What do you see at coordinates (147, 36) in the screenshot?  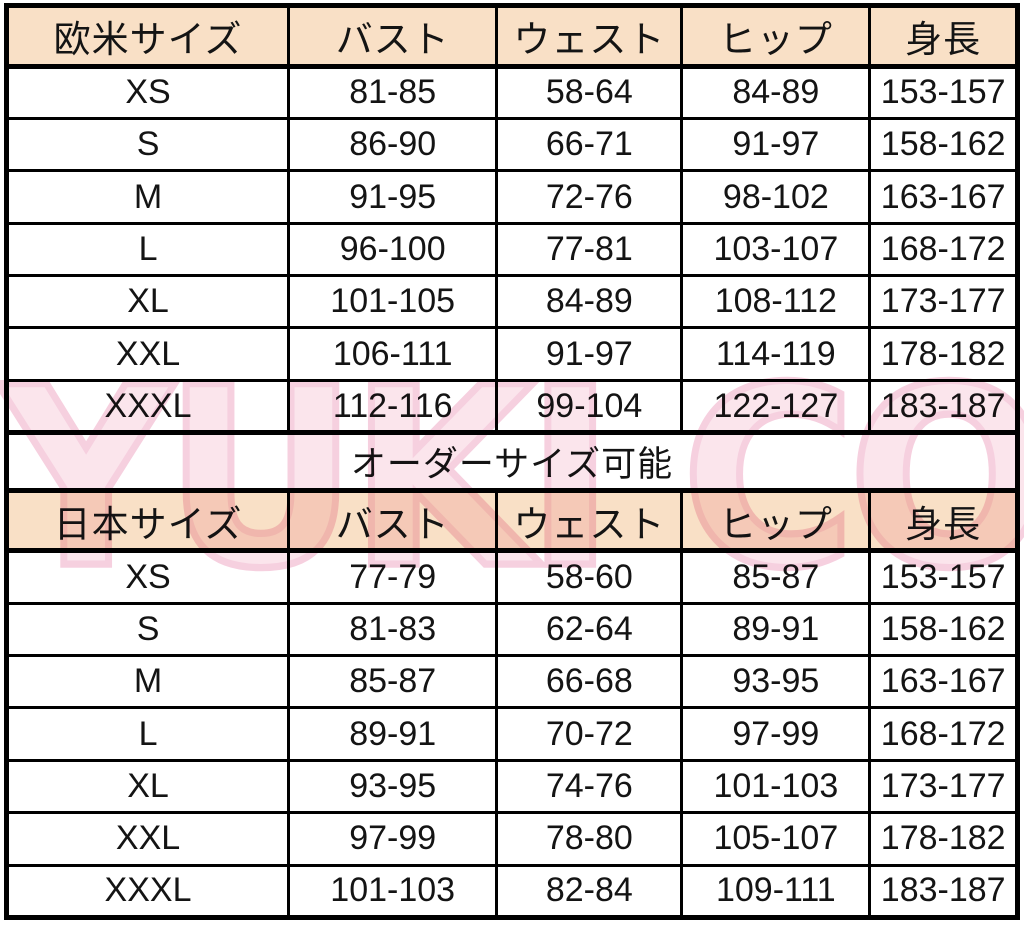 I see `column-header: 欧米サイズ` at bounding box center [147, 36].